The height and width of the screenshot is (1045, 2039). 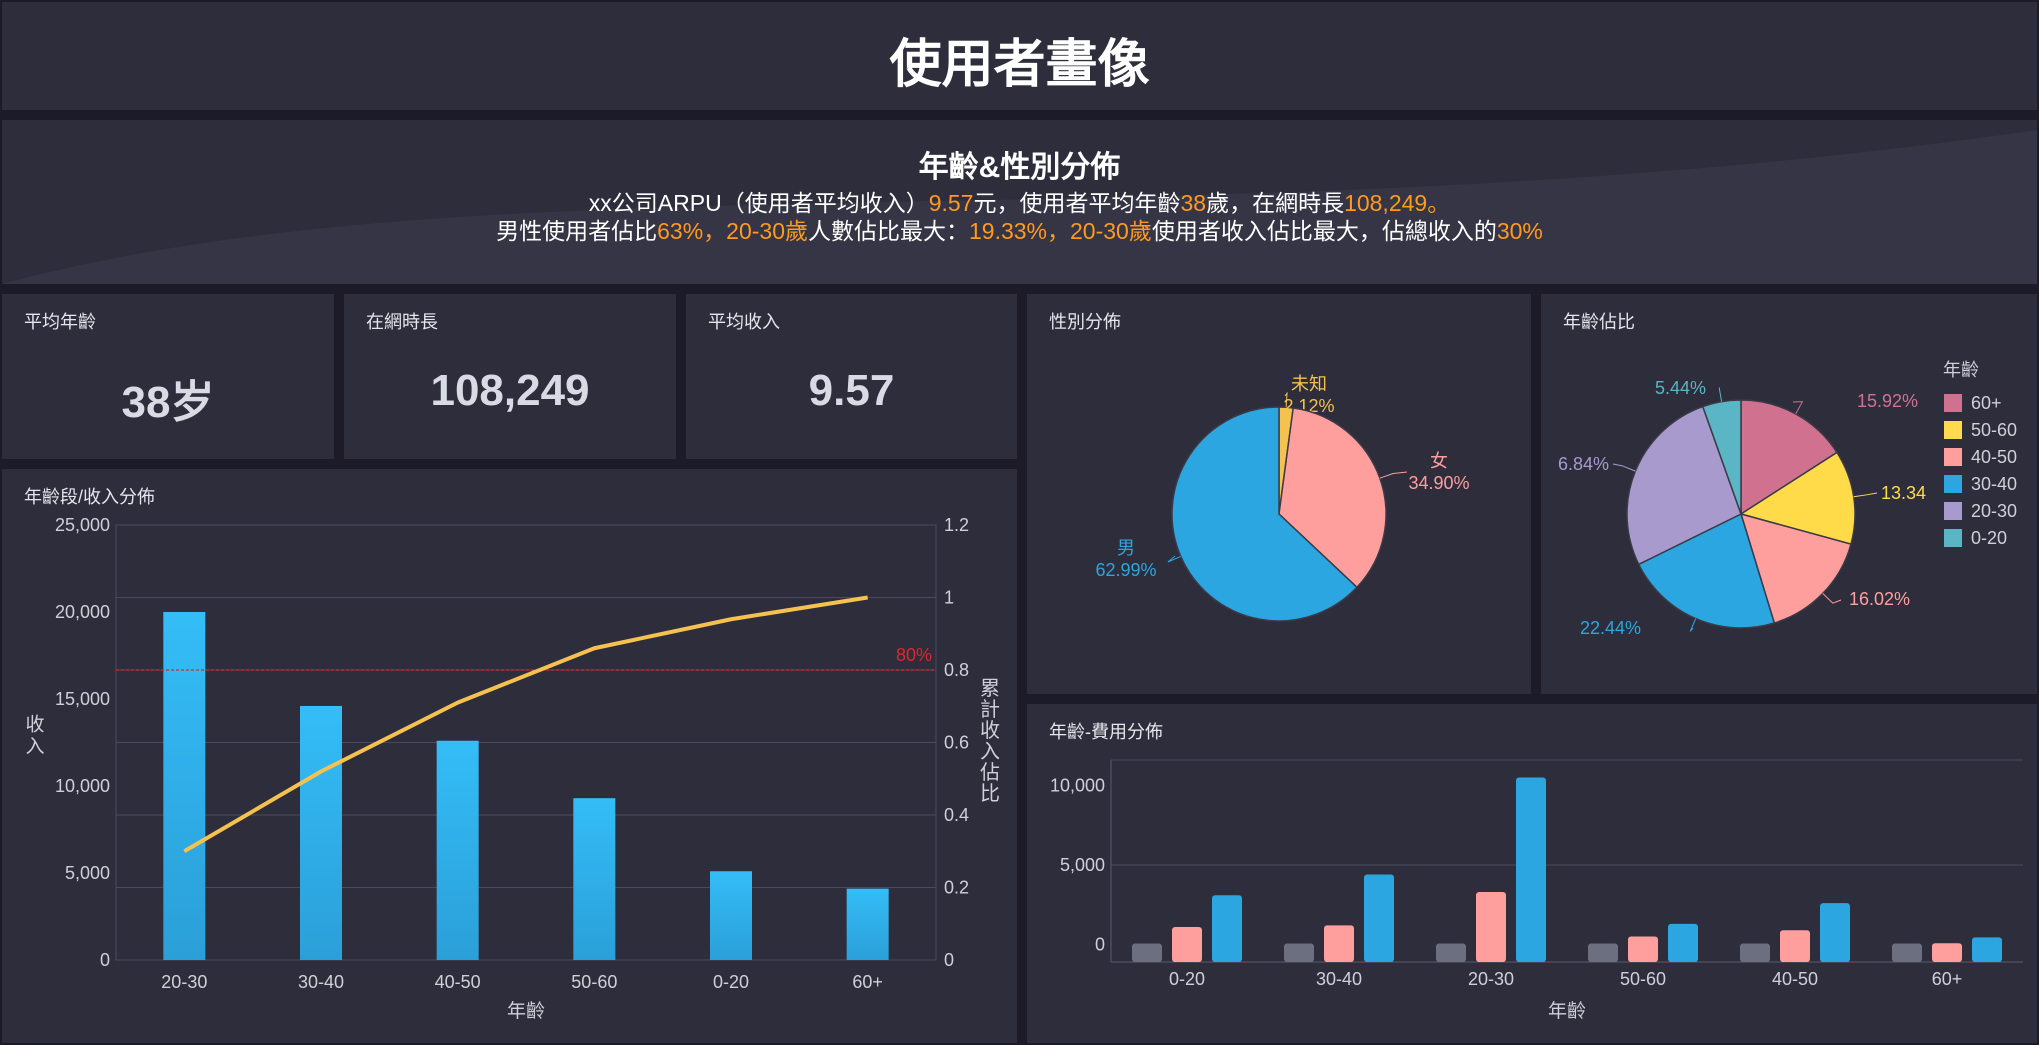 What do you see at coordinates (87, 873) in the screenshot?
I see `y-tick-label: 5,000` at bounding box center [87, 873].